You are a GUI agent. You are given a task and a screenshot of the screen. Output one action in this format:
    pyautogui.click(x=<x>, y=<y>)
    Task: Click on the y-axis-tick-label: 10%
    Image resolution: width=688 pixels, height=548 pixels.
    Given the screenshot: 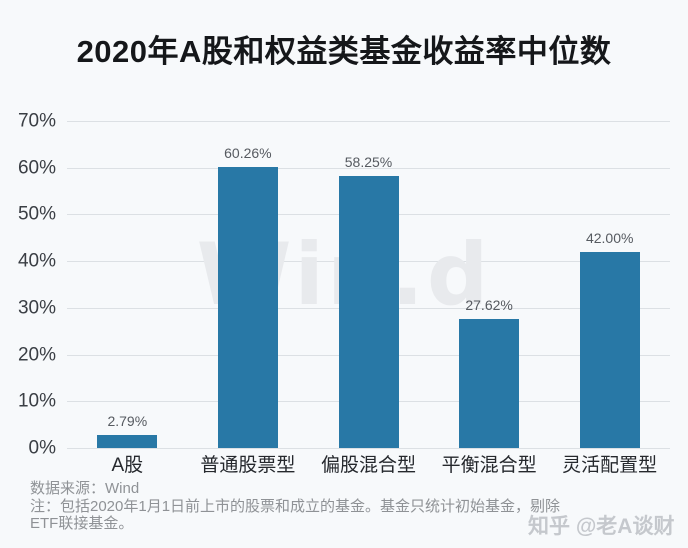 What is the action you would take?
    pyautogui.click(x=36, y=401)
    